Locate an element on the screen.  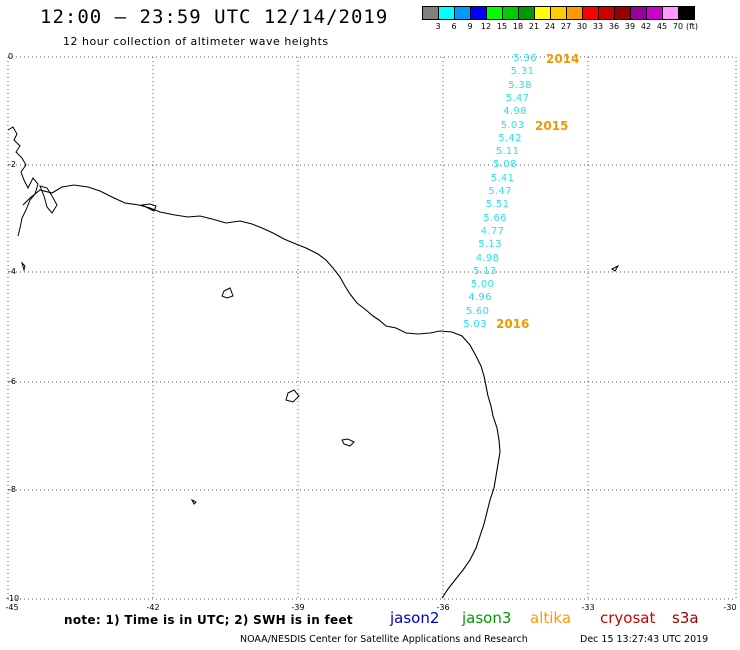
x-tick-label: -33 is located at coordinates (588, 607).